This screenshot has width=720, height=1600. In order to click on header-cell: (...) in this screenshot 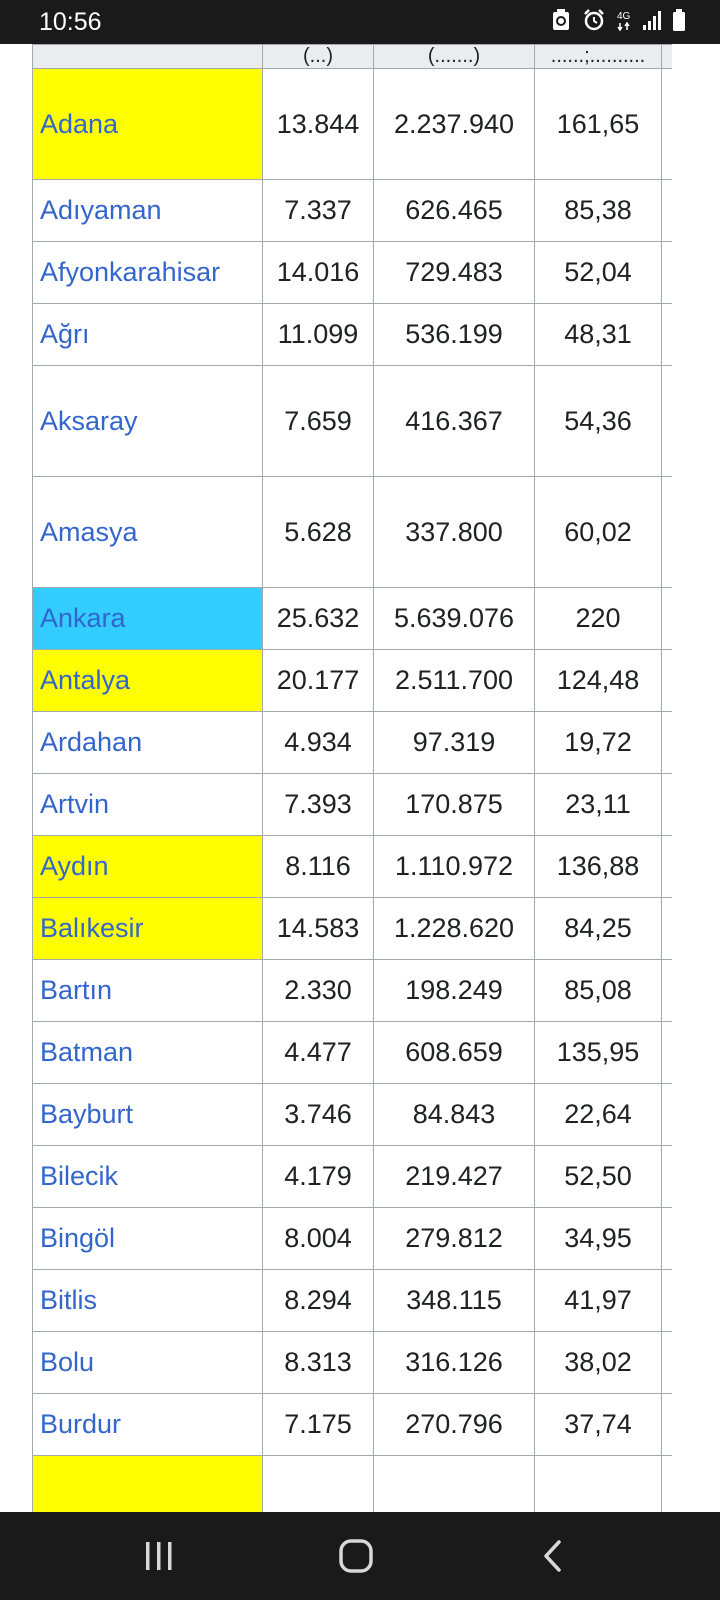, I will do `click(318, 56)`.